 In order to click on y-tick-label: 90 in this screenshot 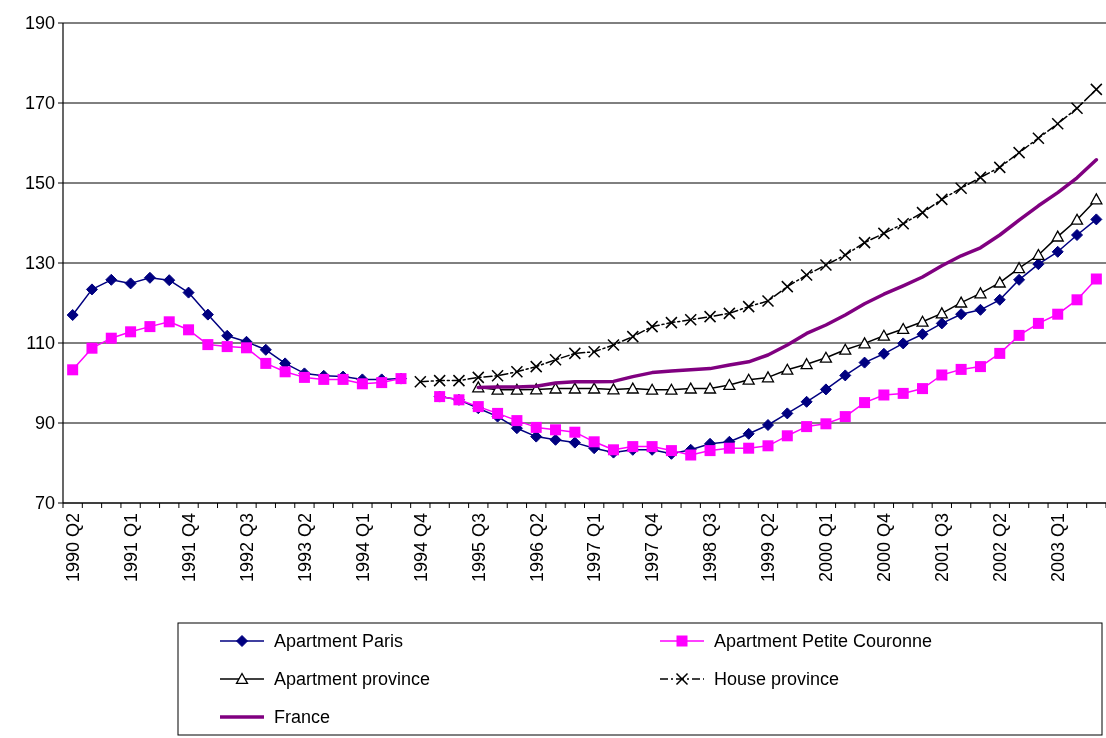, I will do `click(44, 423)`.